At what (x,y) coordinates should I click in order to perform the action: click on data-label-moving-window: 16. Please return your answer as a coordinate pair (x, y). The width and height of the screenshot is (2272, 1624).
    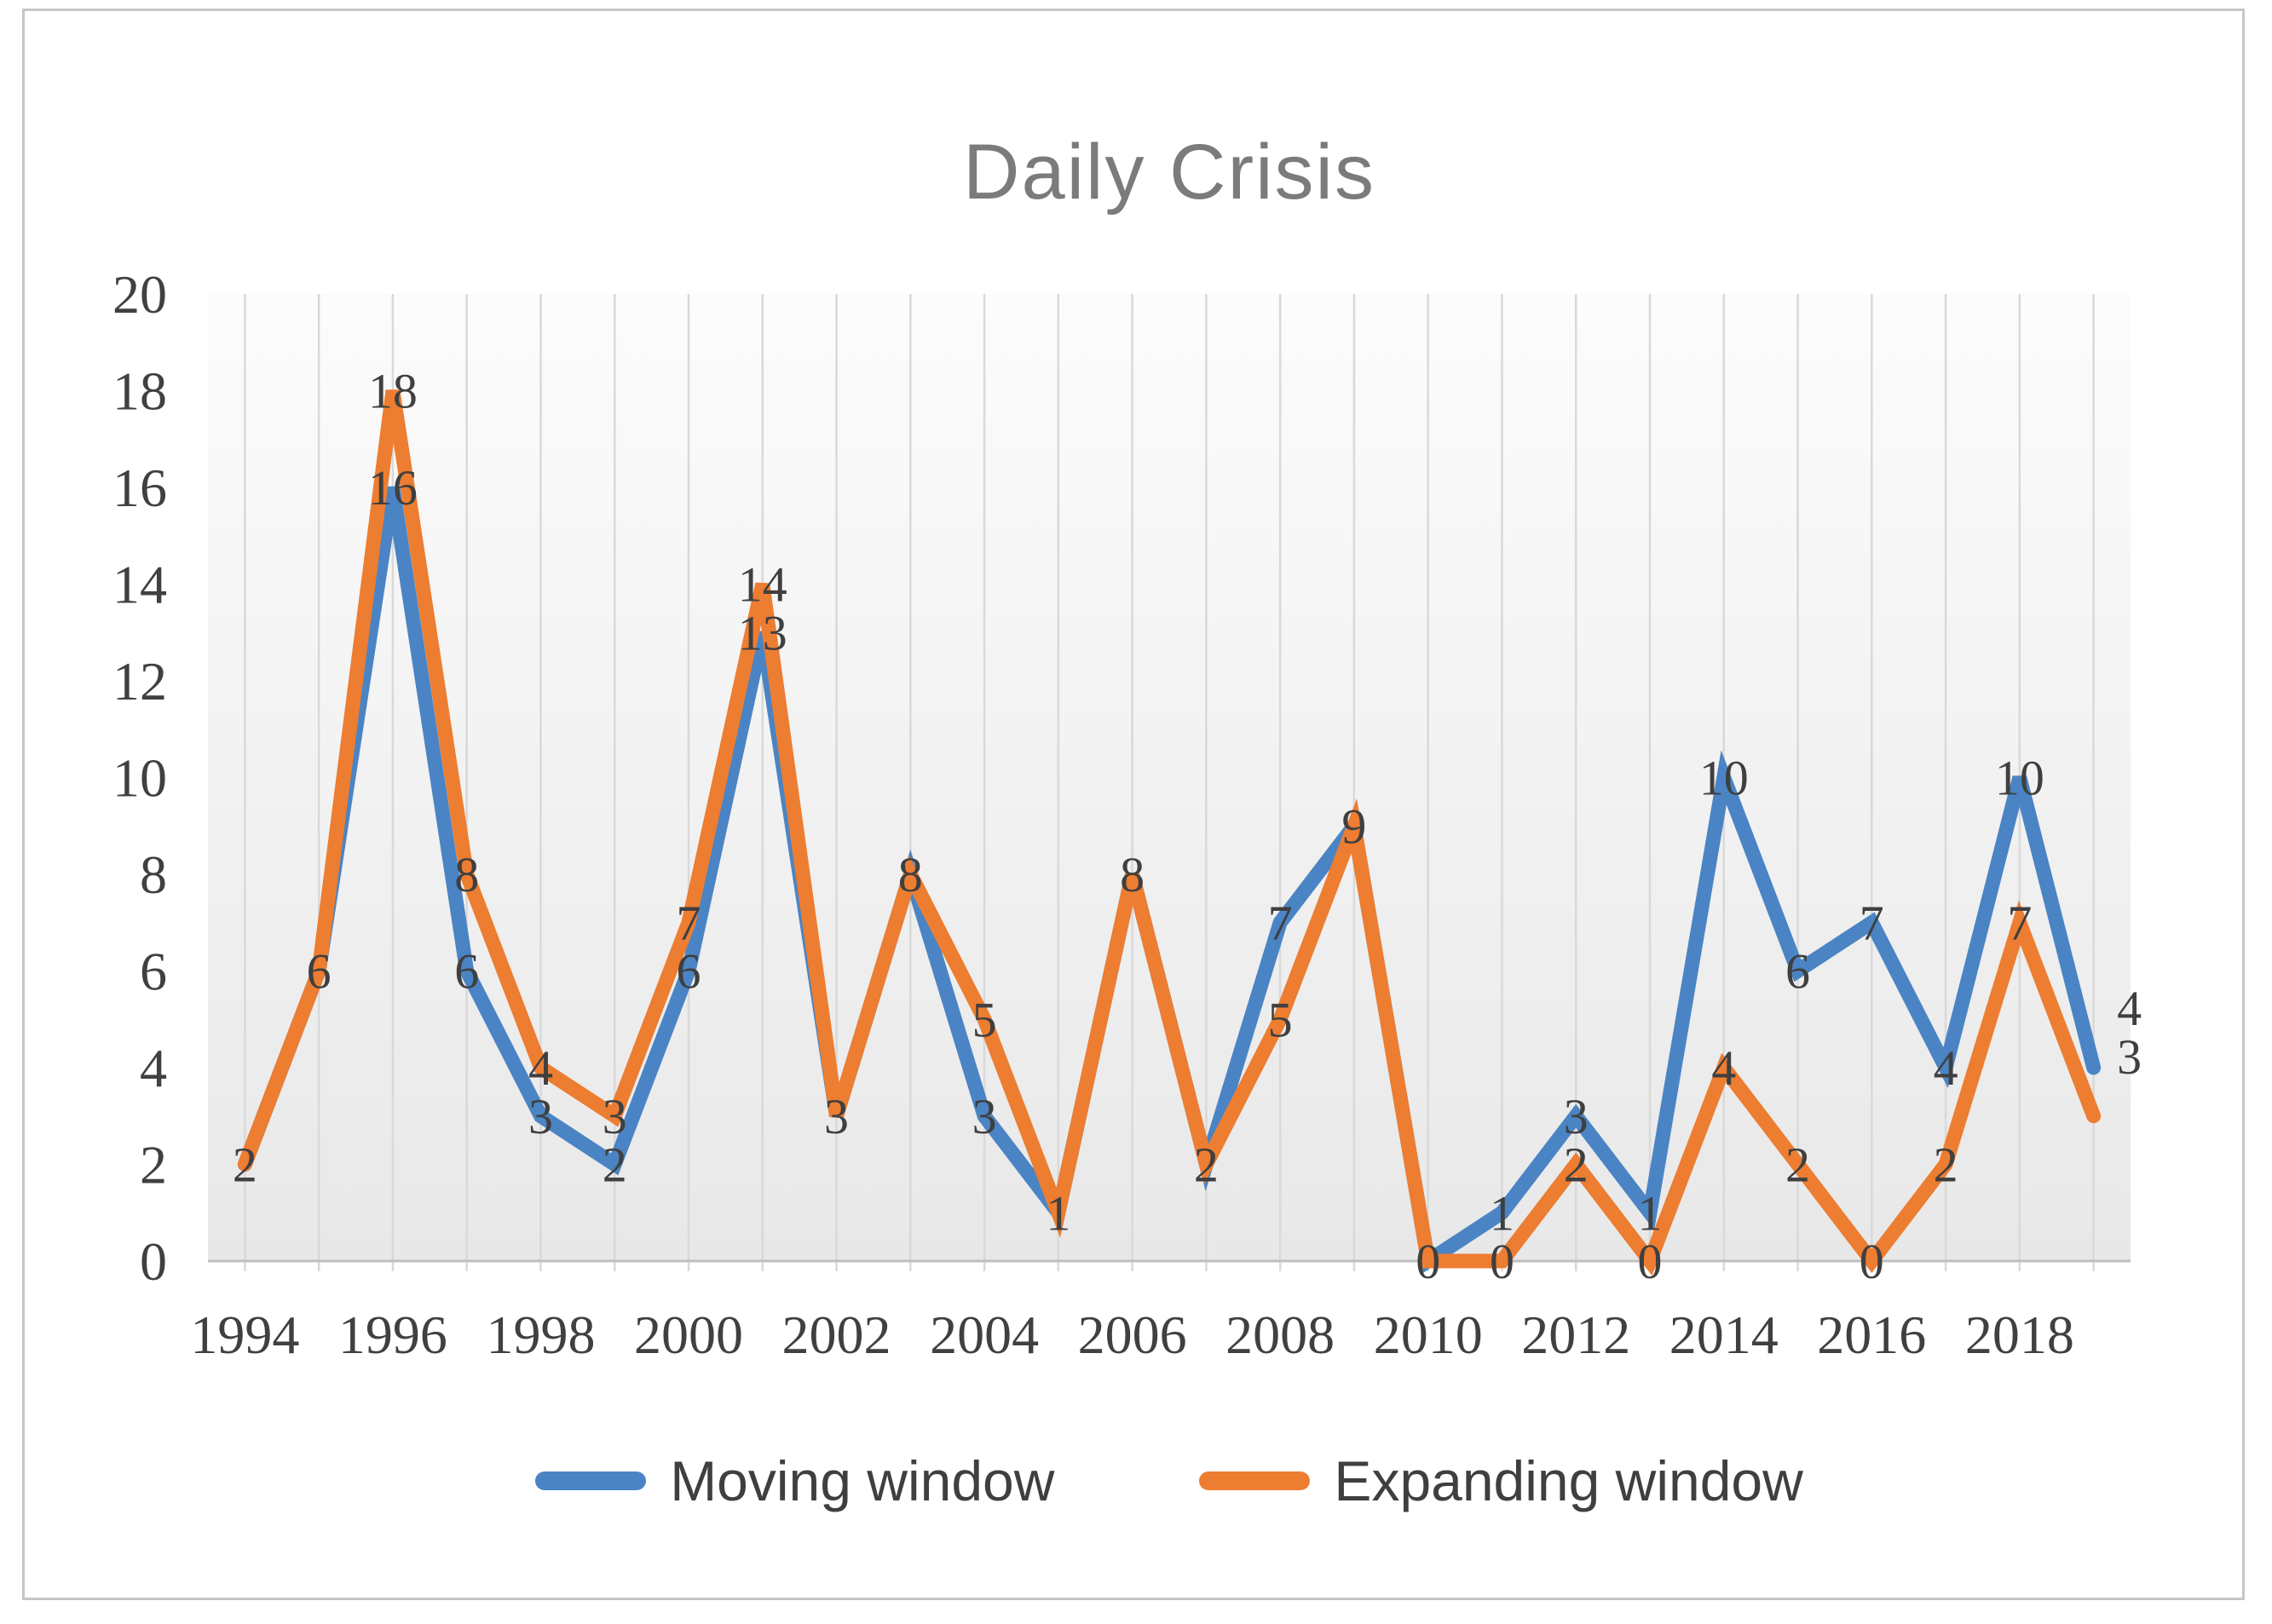
    Looking at the image, I should click on (393, 487).